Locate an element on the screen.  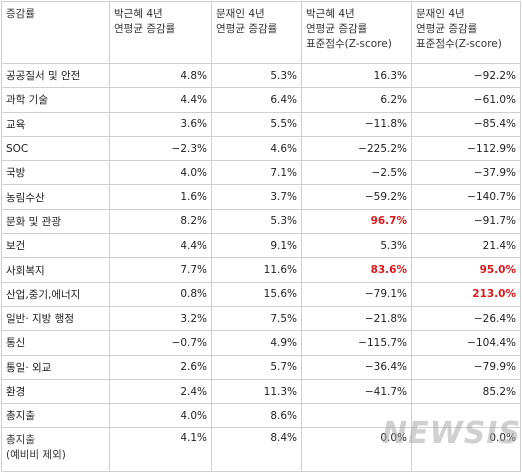
table-row: 과학 기술 4.4% 6.4% 6.2% −61.0% is located at coordinates (261, 100).